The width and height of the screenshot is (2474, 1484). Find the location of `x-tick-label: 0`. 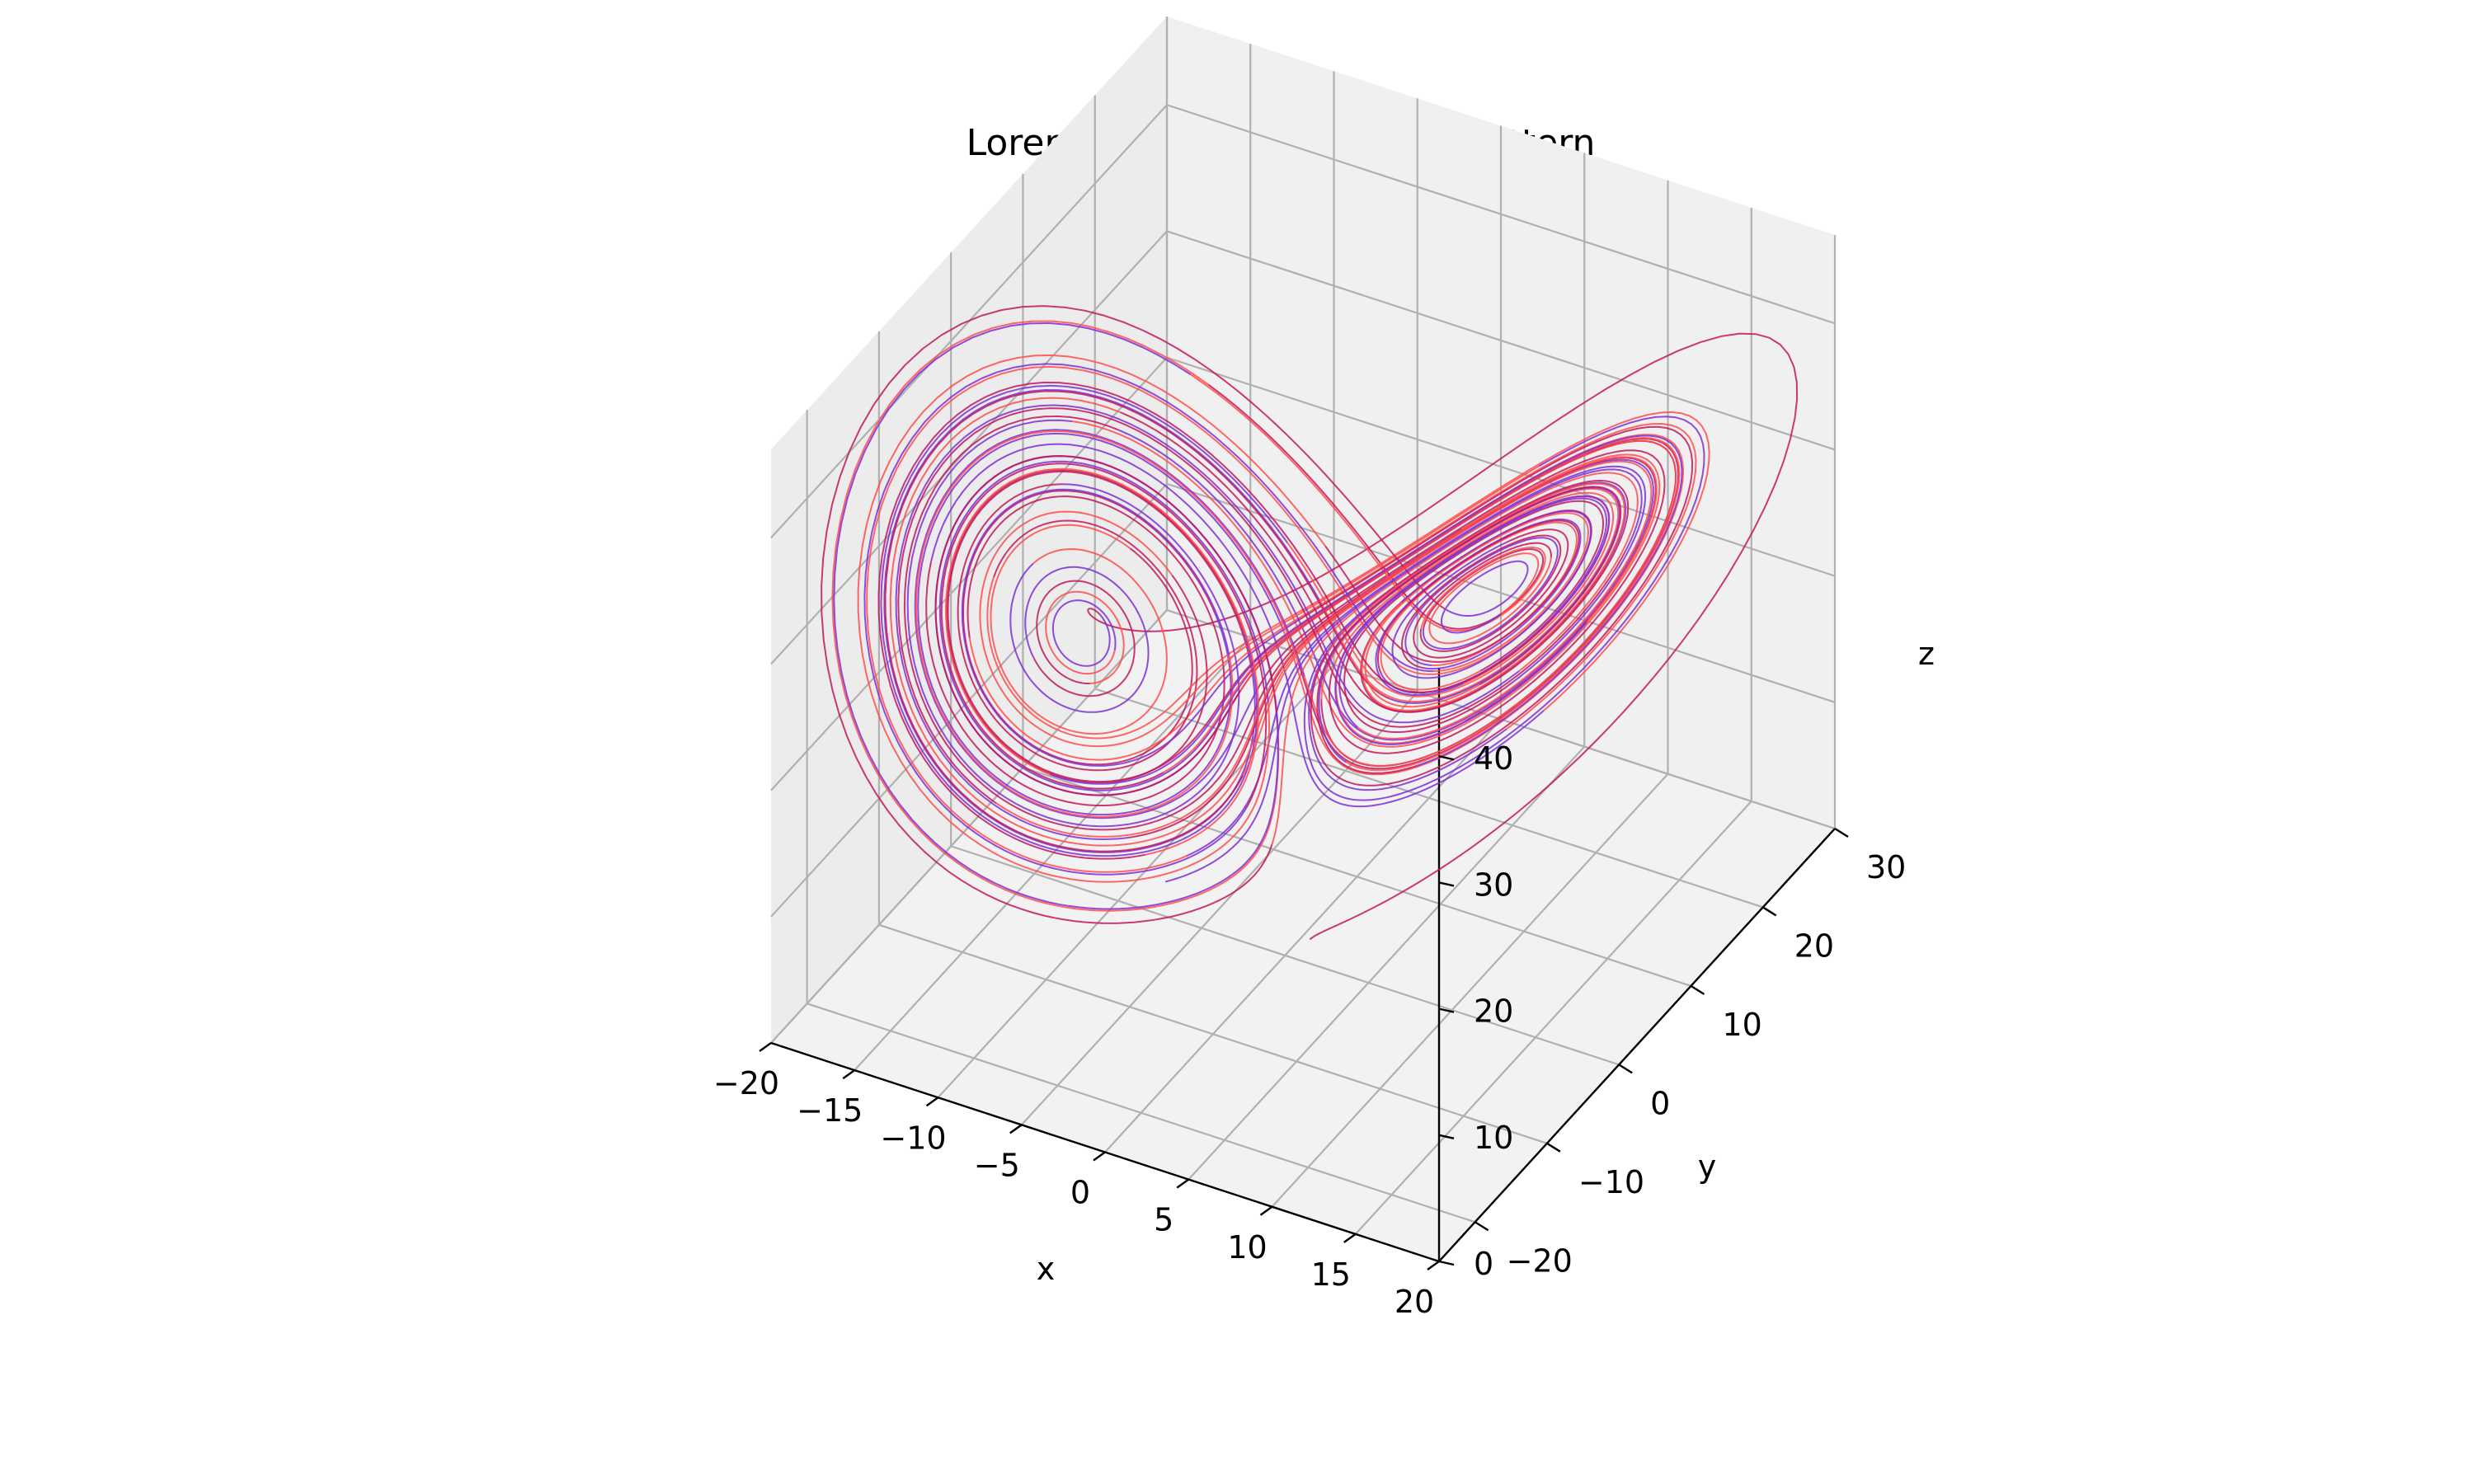

x-tick-label: 0 is located at coordinates (1080, 1193).